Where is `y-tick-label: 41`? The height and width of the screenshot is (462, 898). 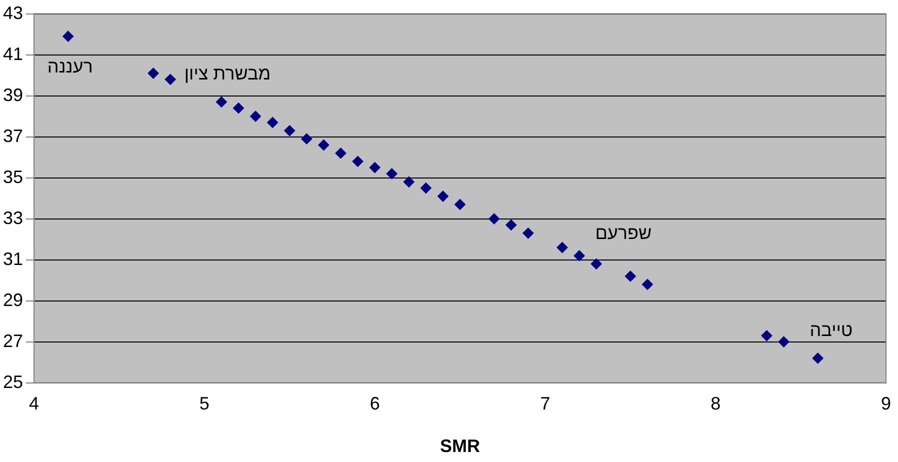 y-tick-label: 41 is located at coordinates (13, 54).